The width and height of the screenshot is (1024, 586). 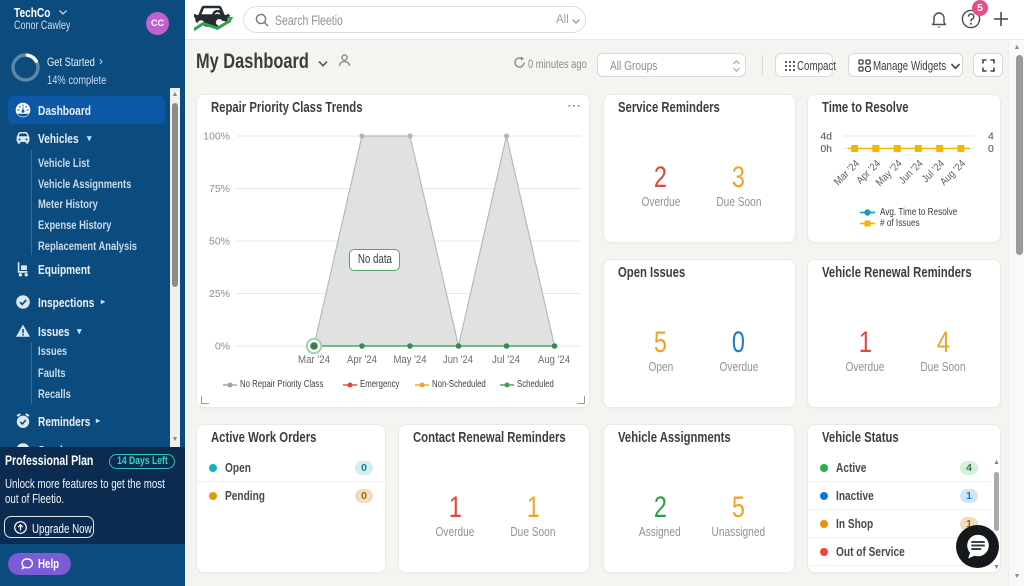 What do you see at coordinates (219, 294) in the screenshot?
I see `svg-text: 25%` at bounding box center [219, 294].